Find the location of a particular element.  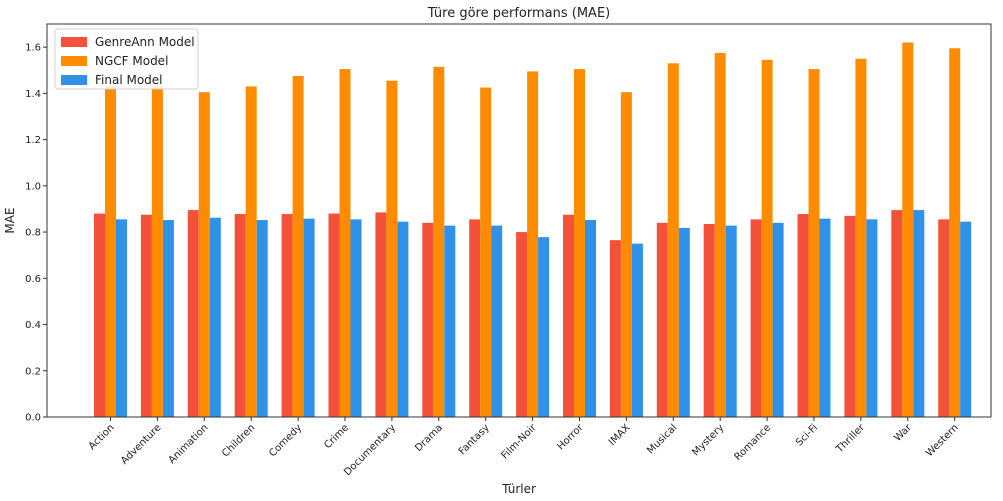

legend: GenreAnn Model NGCF Model Final Model is located at coordinates (126, 59).